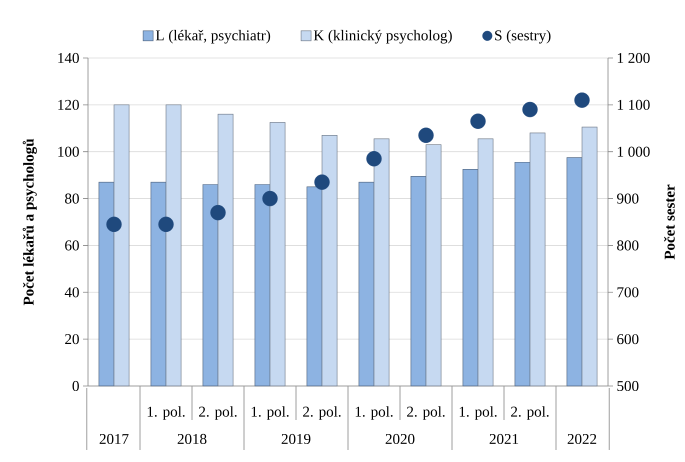 Image resolution: width=685 pixels, height=462 pixels. What do you see at coordinates (72, 339) in the screenshot?
I see `y-tick-label: 20` at bounding box center [72, 339].